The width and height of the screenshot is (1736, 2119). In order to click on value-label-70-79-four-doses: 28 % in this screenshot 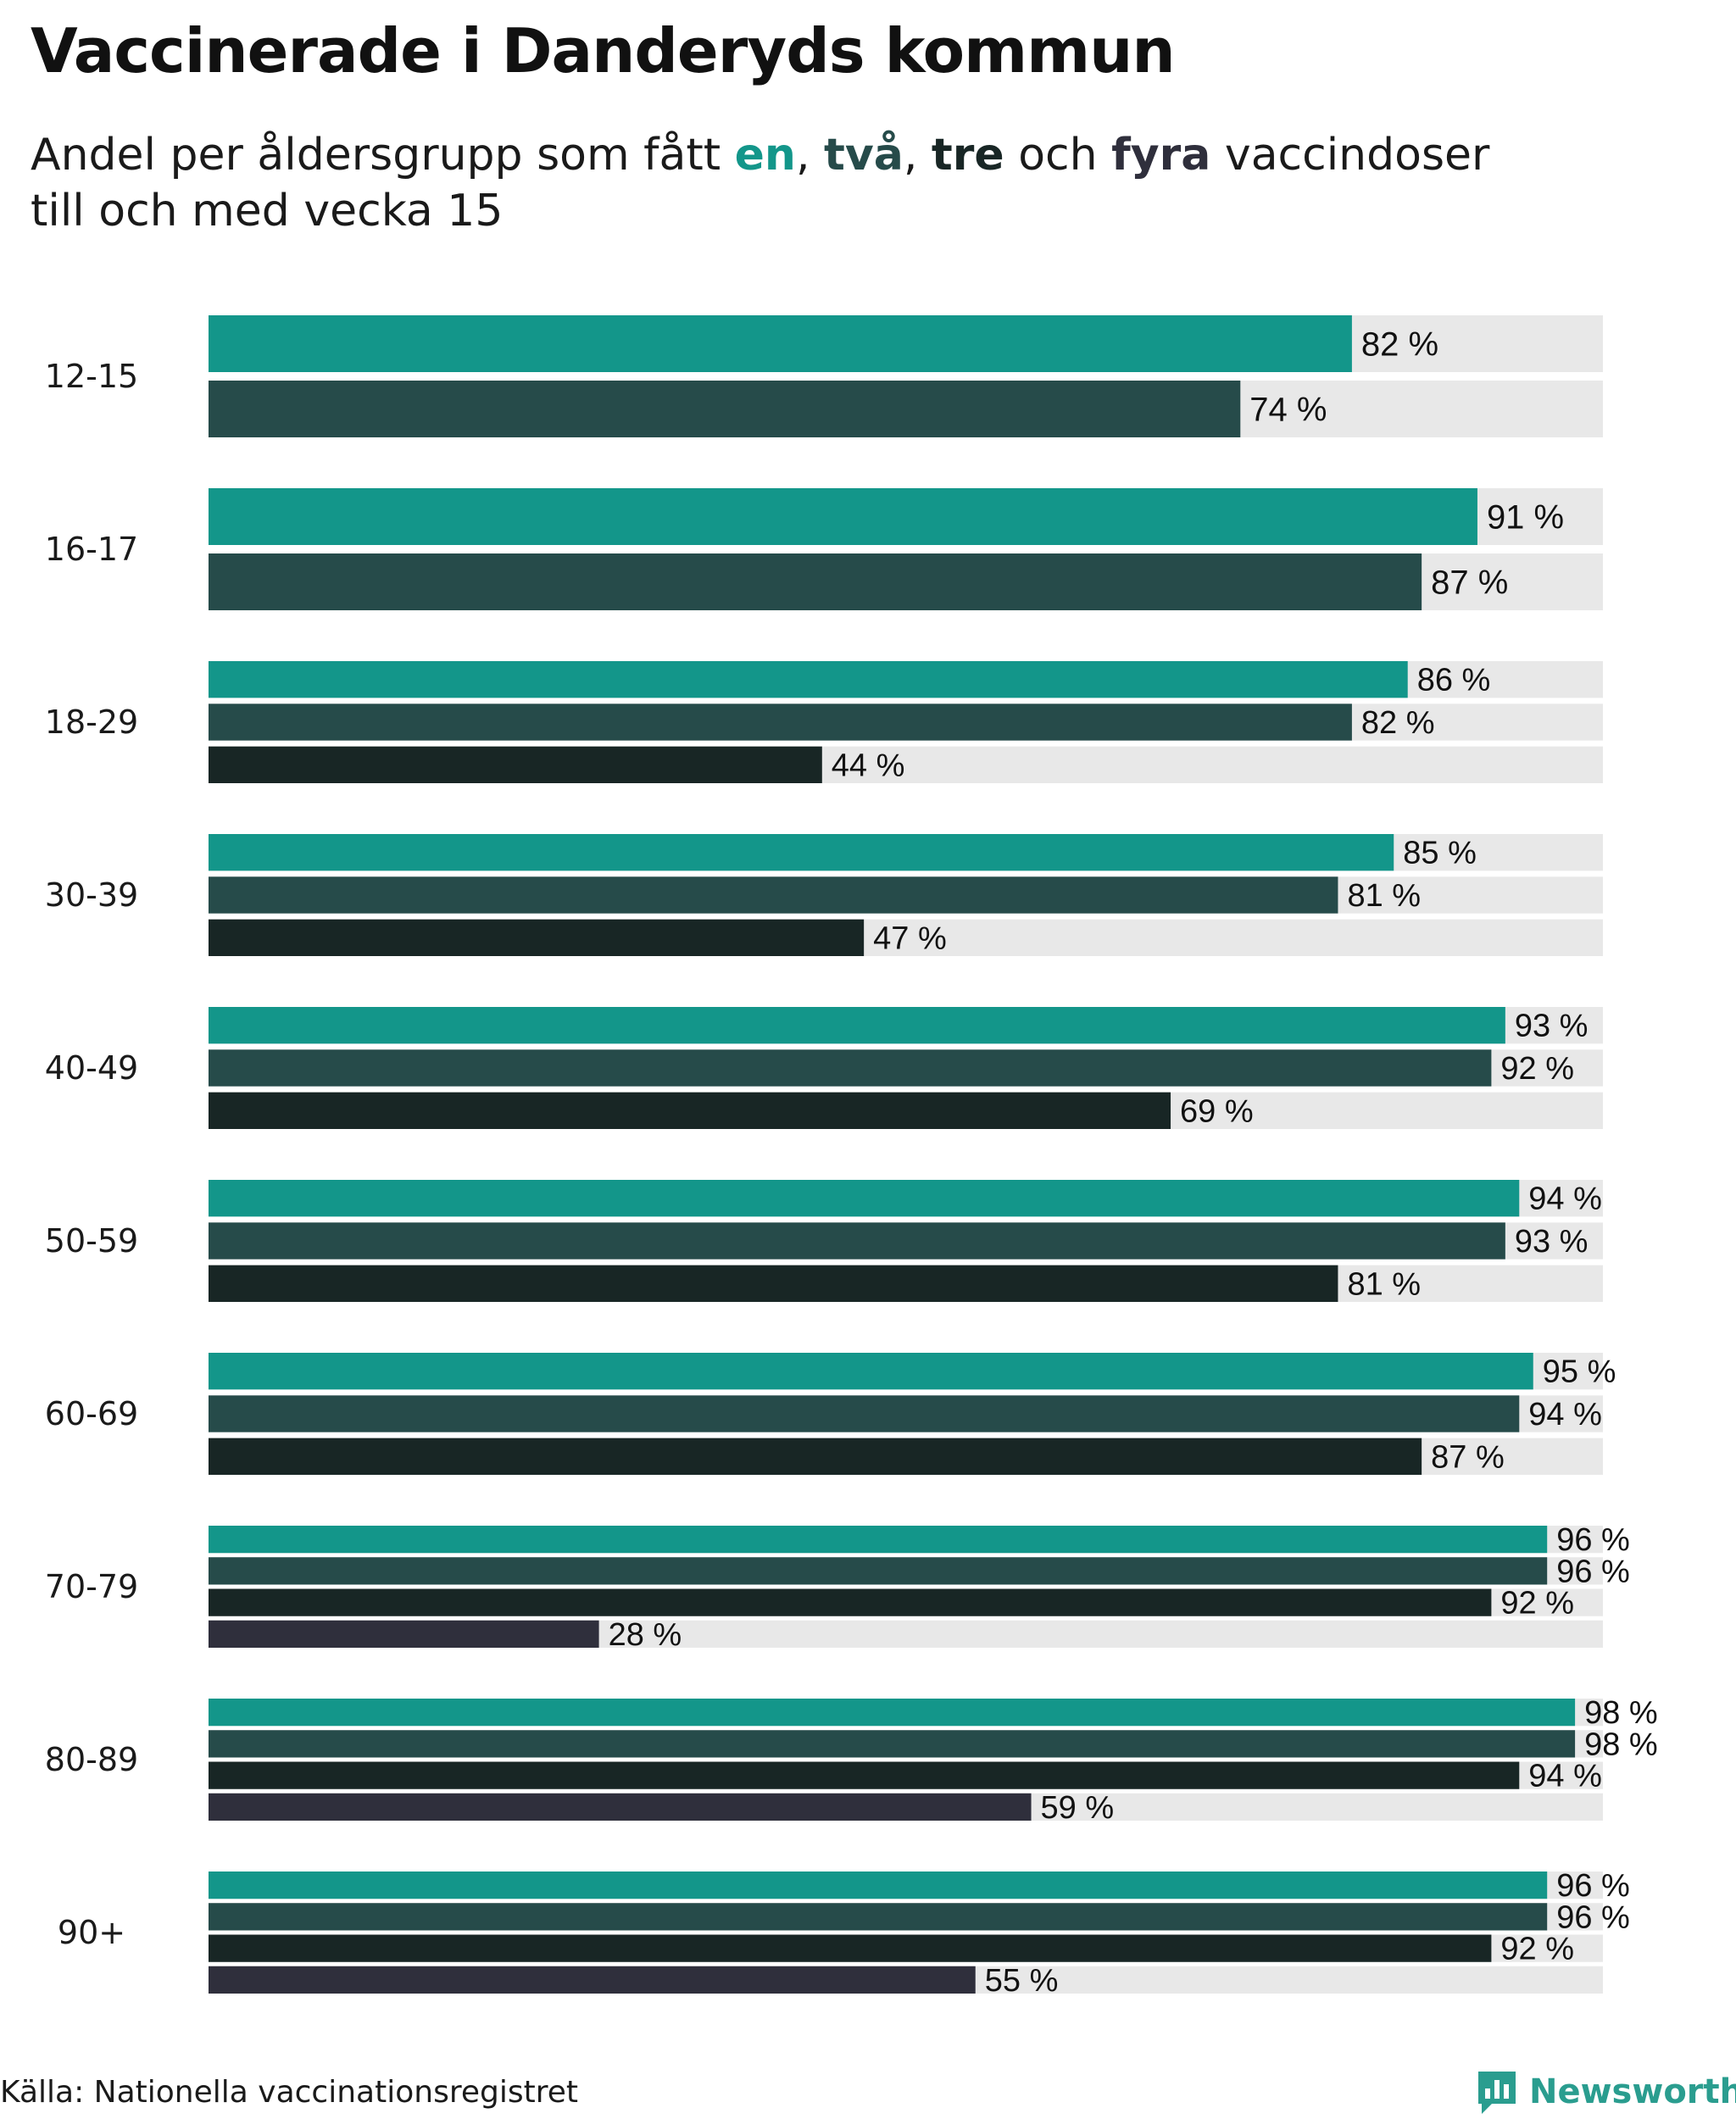, I will do `click(645, 1635)`.